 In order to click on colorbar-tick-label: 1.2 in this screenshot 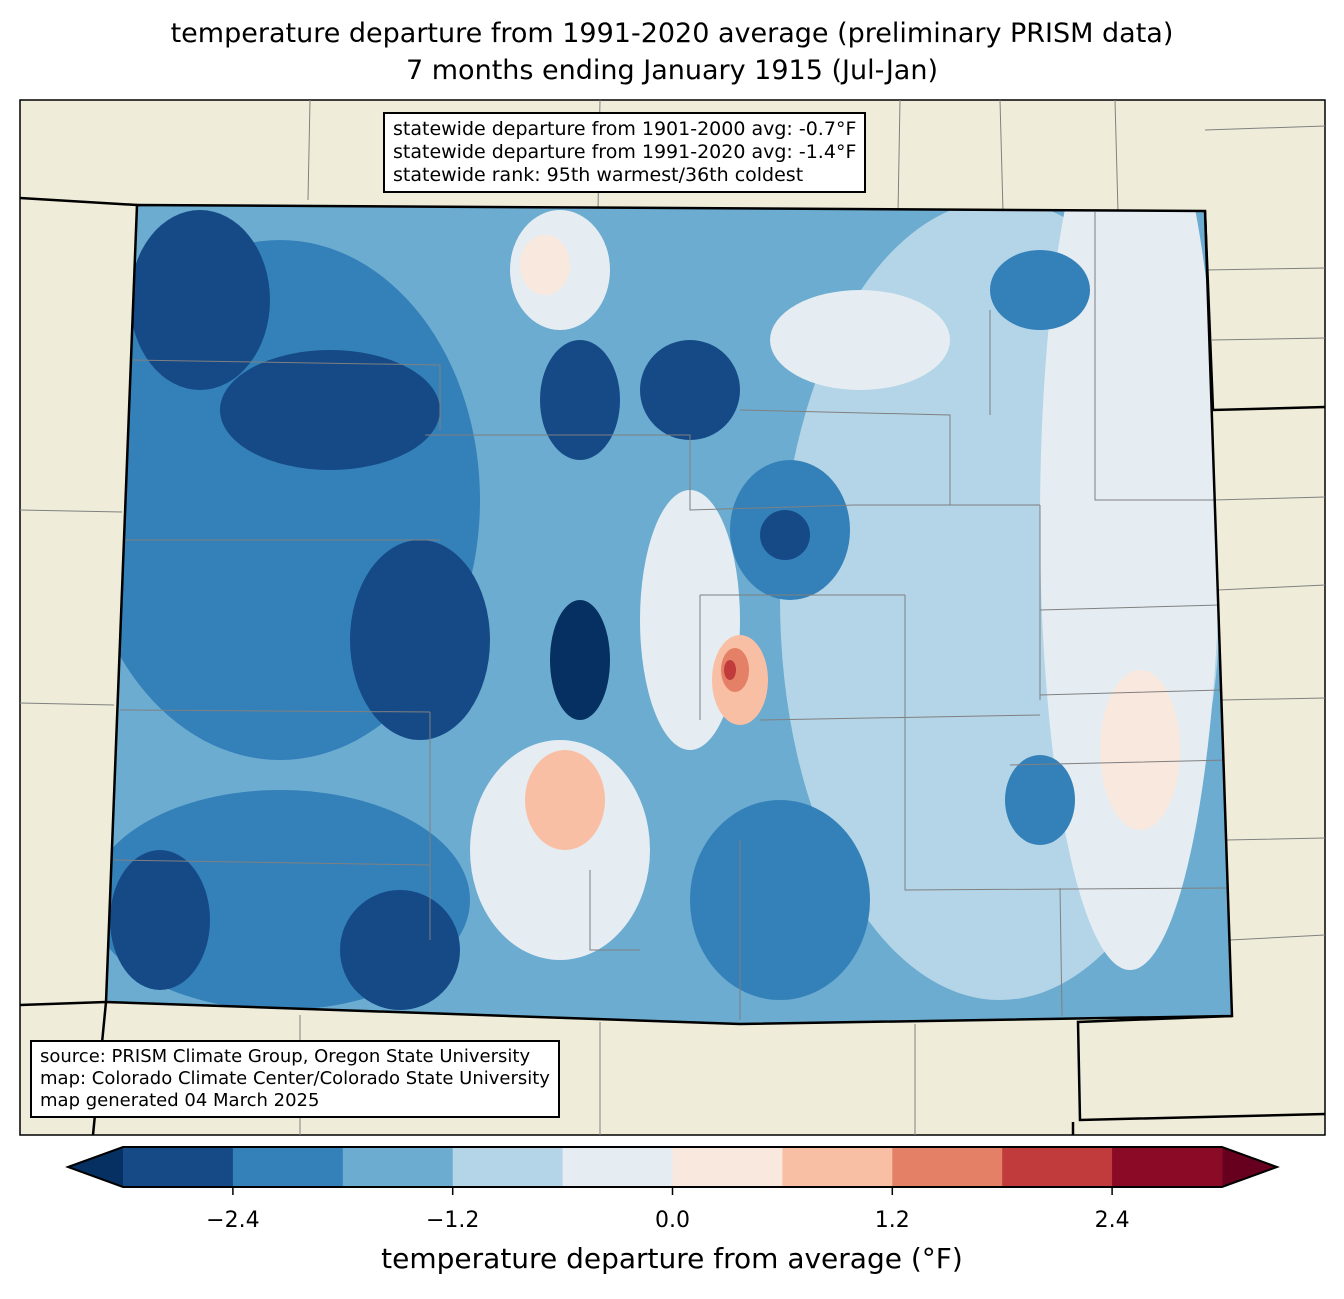, I will do `click(892, 1220)`.